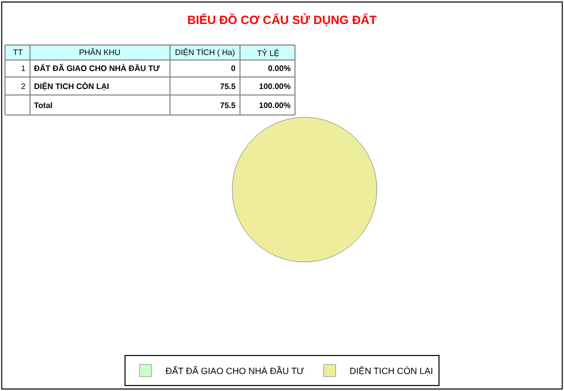  Describe the element at coordinates (23, 68) in the screenshot. I see `text: 1` at that location.